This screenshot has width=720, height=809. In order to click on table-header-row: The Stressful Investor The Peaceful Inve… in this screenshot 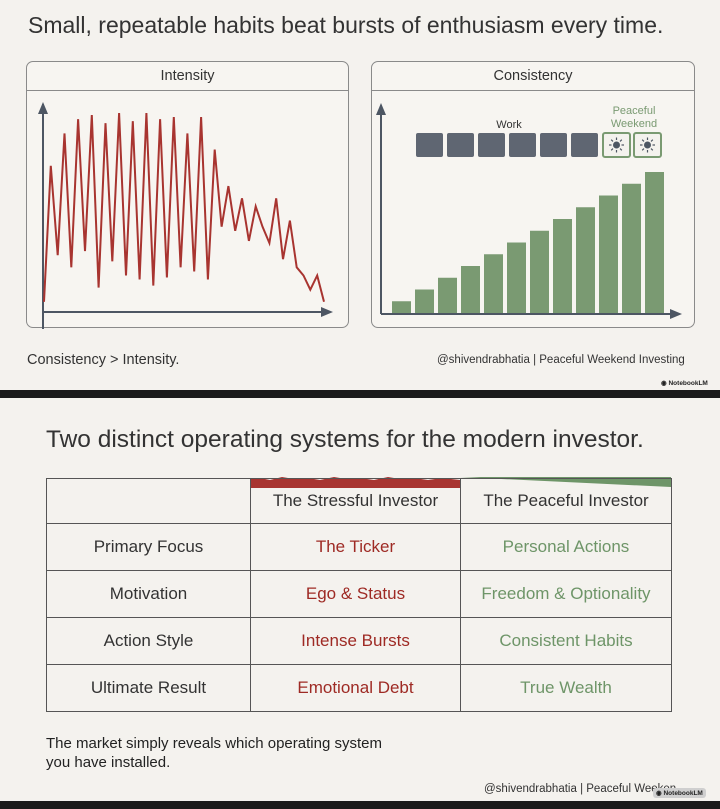, I will do `click(359, 501)`.